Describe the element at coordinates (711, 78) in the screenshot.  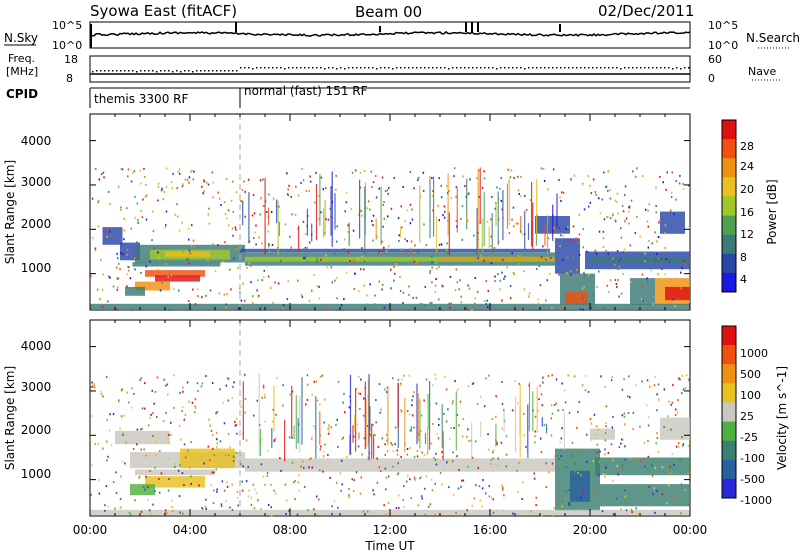
I see `nave-tick-bottom: 0` at that location.